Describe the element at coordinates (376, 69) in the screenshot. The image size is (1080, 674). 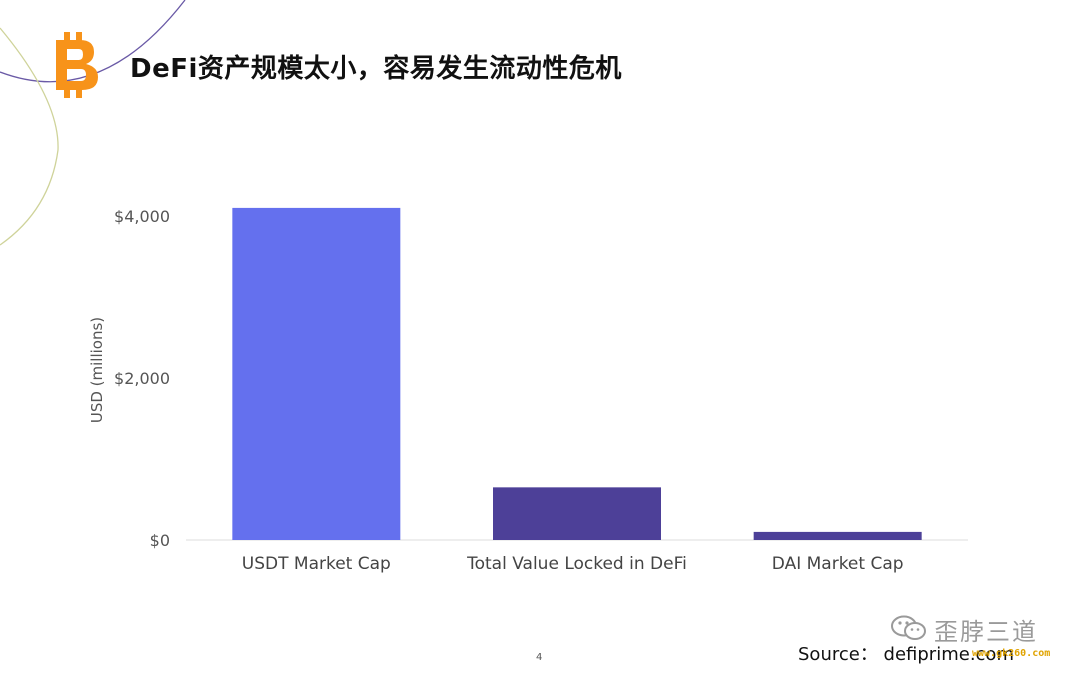
I see `slide-title: DeFi资产规模太小，容易发生流动性危机` at that location.